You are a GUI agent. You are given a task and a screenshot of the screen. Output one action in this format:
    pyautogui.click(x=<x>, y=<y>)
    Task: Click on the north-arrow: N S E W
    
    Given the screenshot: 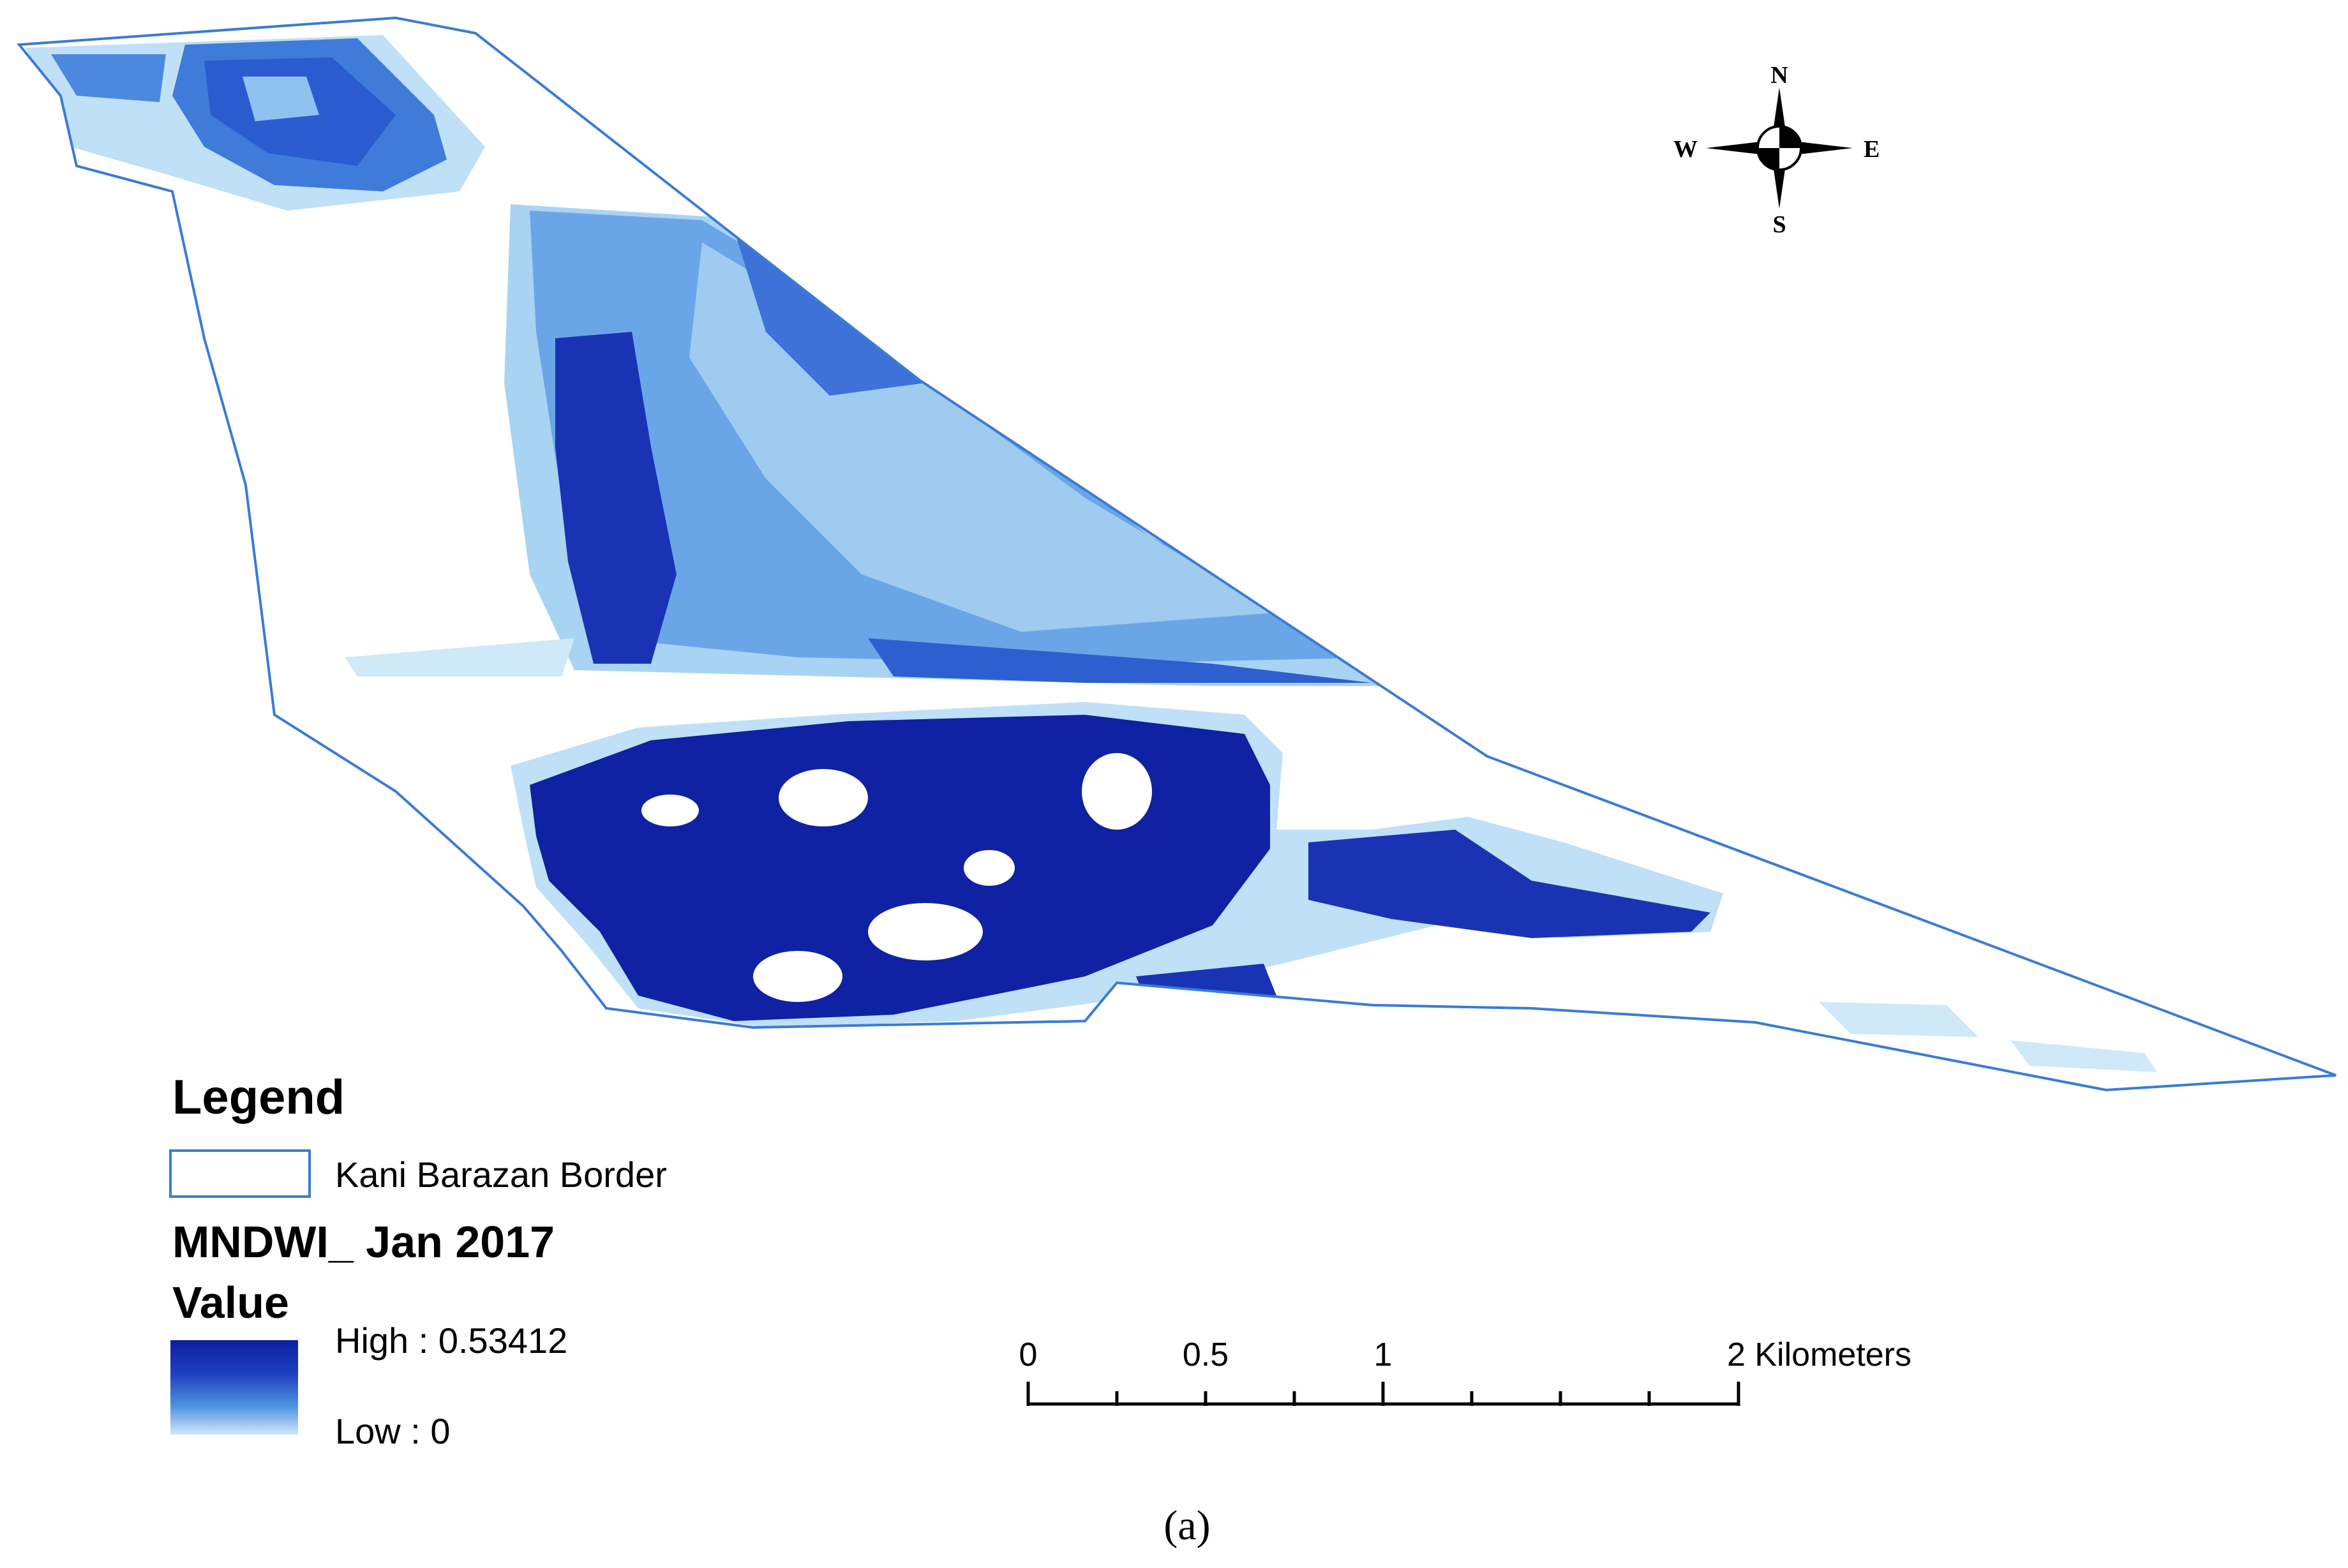 What is the action you would take?
    pyautogui.click(x=1776, y=150)
    